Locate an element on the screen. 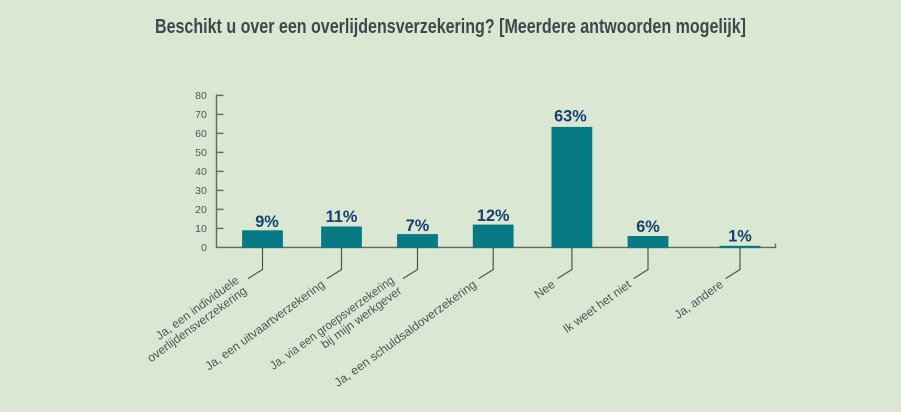 The width and height of the screenshot is (901, 412). svg-text: 70 is located at coordinates (201, 115).